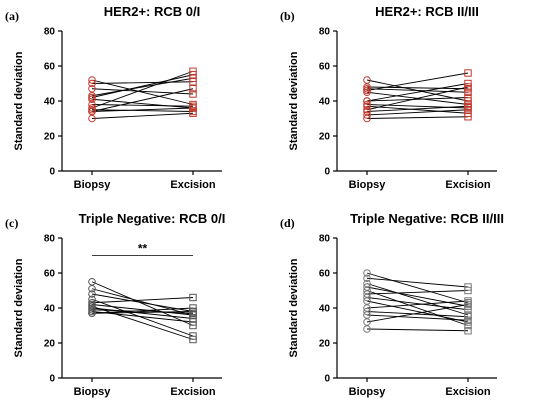  What do you see at coordinates (11, 223) in the screenshot?
I see `panel-letter: (c)` at bounding box center [11, 223].